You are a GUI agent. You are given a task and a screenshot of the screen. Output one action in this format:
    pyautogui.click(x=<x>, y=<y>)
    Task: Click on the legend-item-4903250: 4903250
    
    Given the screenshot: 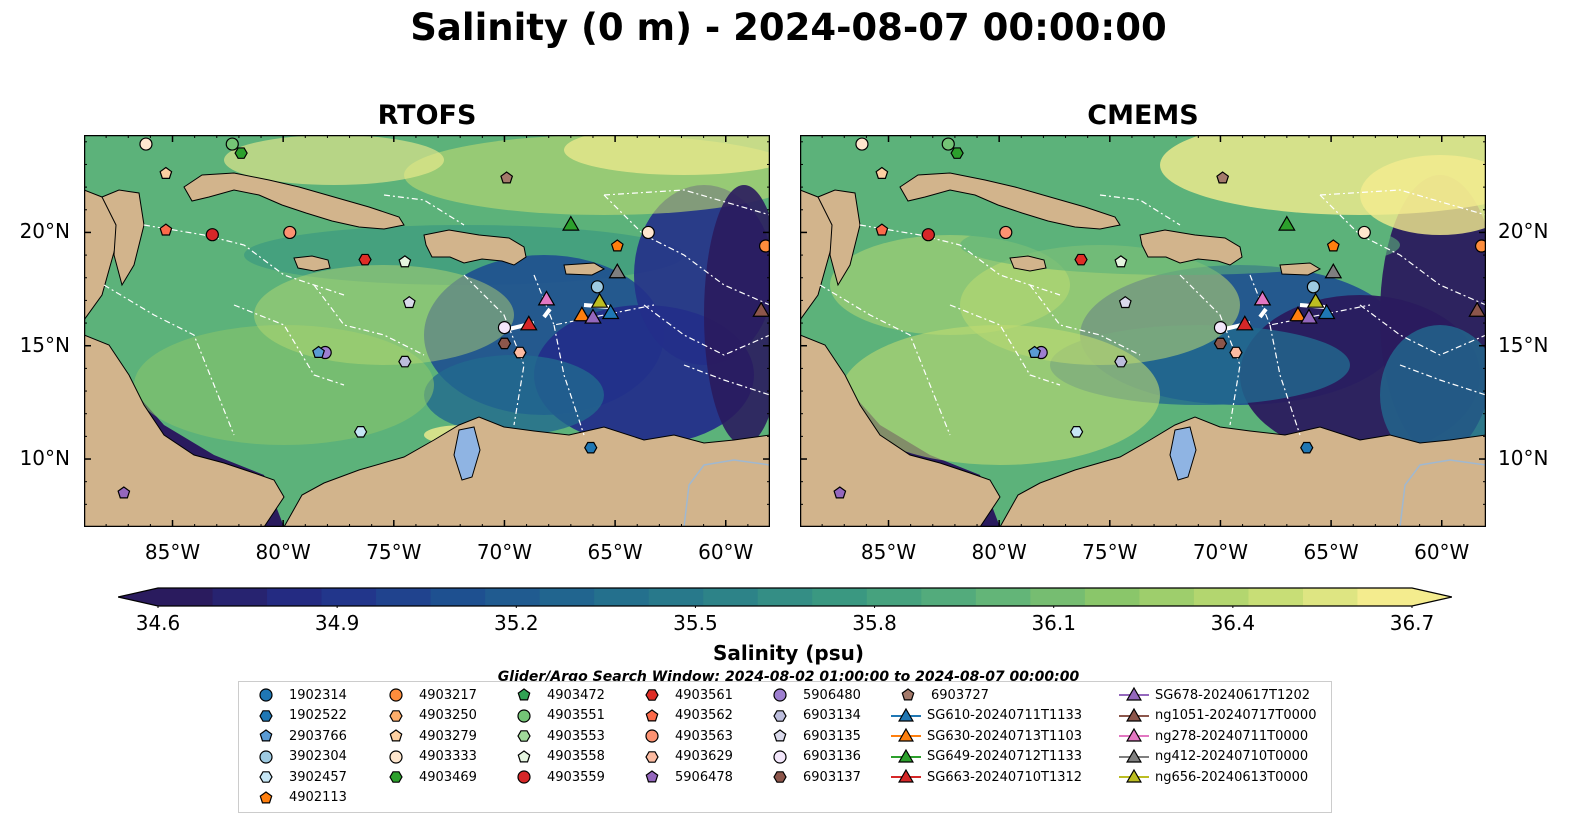 What is the action you would take?
    pyautogui.click(x=428, y=716)
    